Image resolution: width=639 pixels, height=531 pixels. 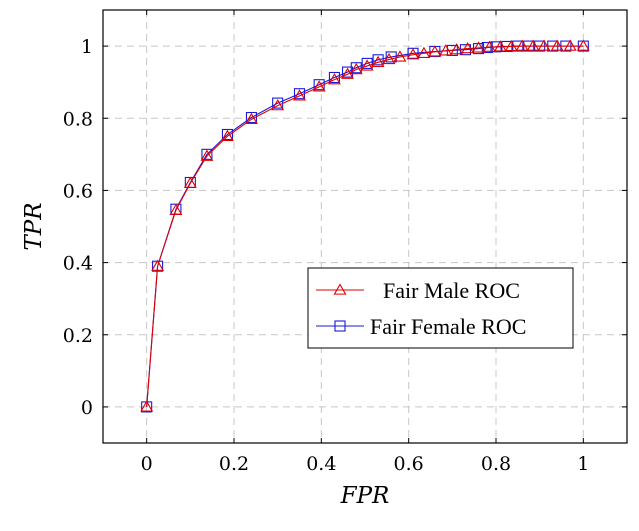 What do you see at coordinates (583, 464) in the screenshot?
I see `x-tick-label: 1` at bounding box center [583, 464].